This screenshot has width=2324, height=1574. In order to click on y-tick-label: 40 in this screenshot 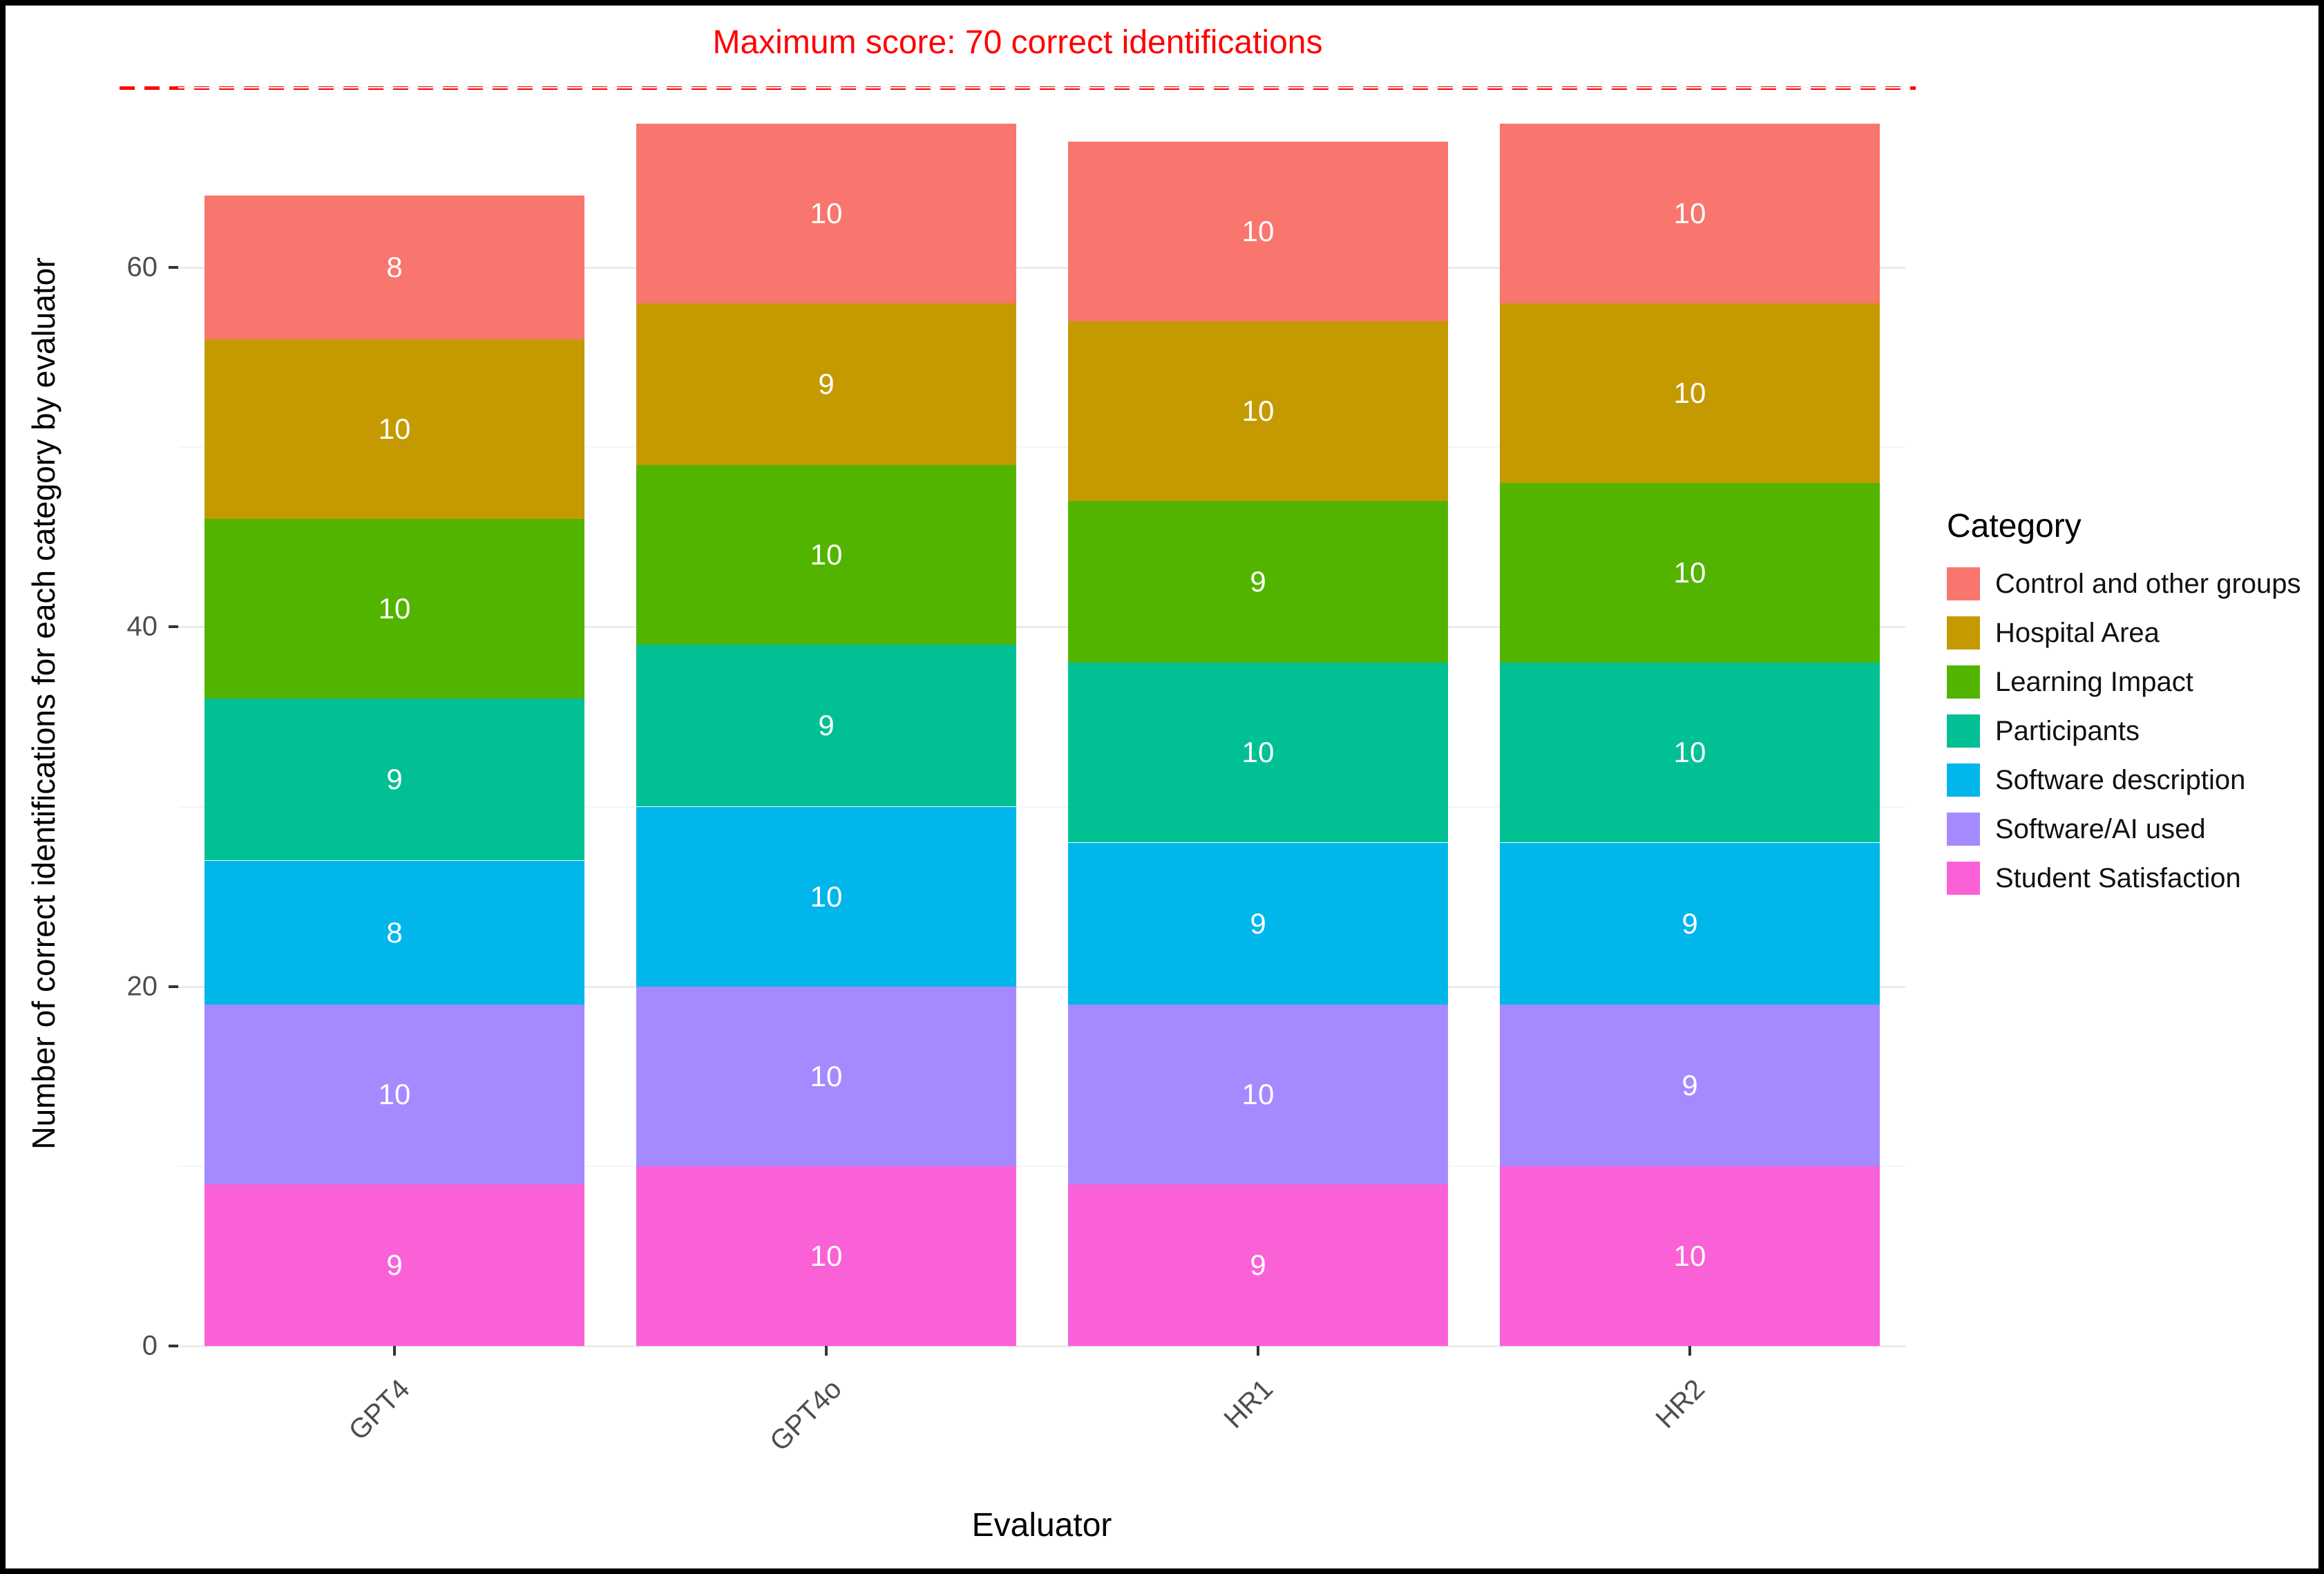, I will do `click(142, 626)`.